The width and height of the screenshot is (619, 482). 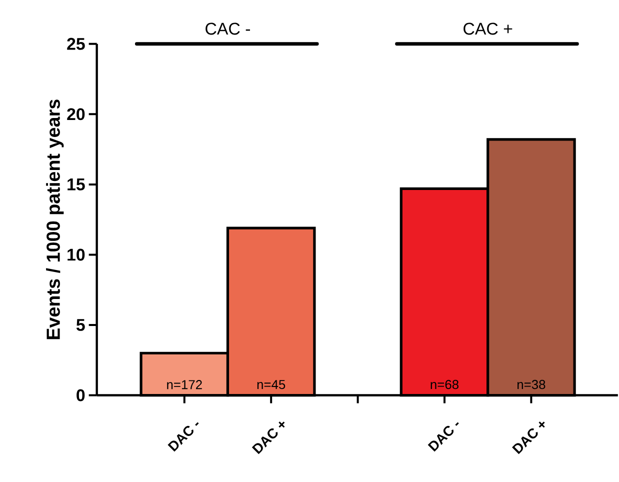 I want to click on y-axis-title: Events / 1000 patient years, so click(x=55, y=220).